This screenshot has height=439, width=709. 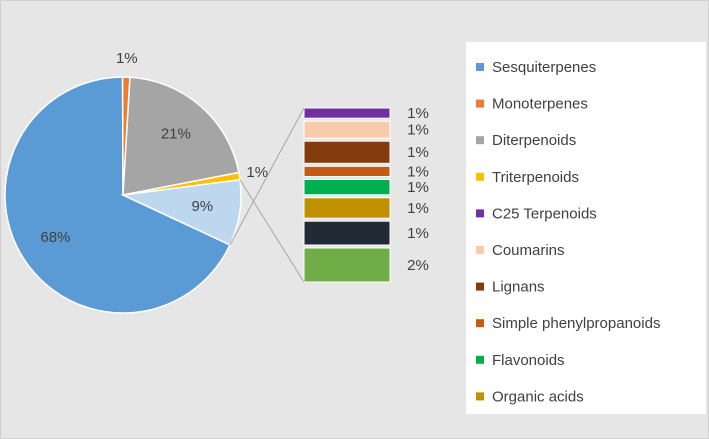 I want to click on legend-label: Triterpenoids, so click(x=535, y=177).